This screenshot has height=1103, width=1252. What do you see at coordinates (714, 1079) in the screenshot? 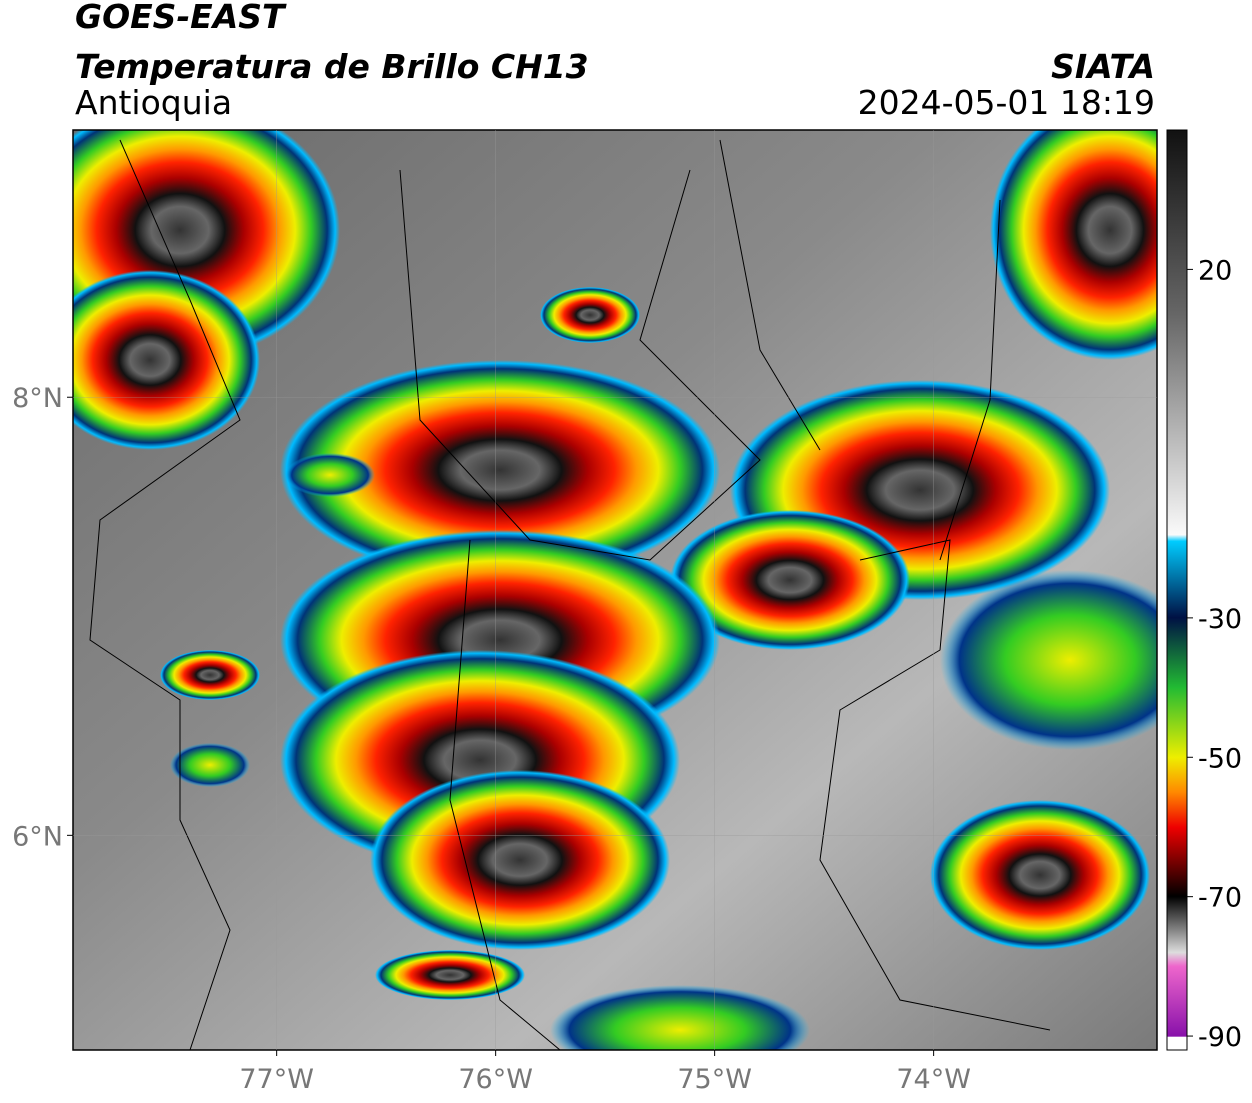
I see `x-tick-label: 75°W` at bounding box center [714, 1079].